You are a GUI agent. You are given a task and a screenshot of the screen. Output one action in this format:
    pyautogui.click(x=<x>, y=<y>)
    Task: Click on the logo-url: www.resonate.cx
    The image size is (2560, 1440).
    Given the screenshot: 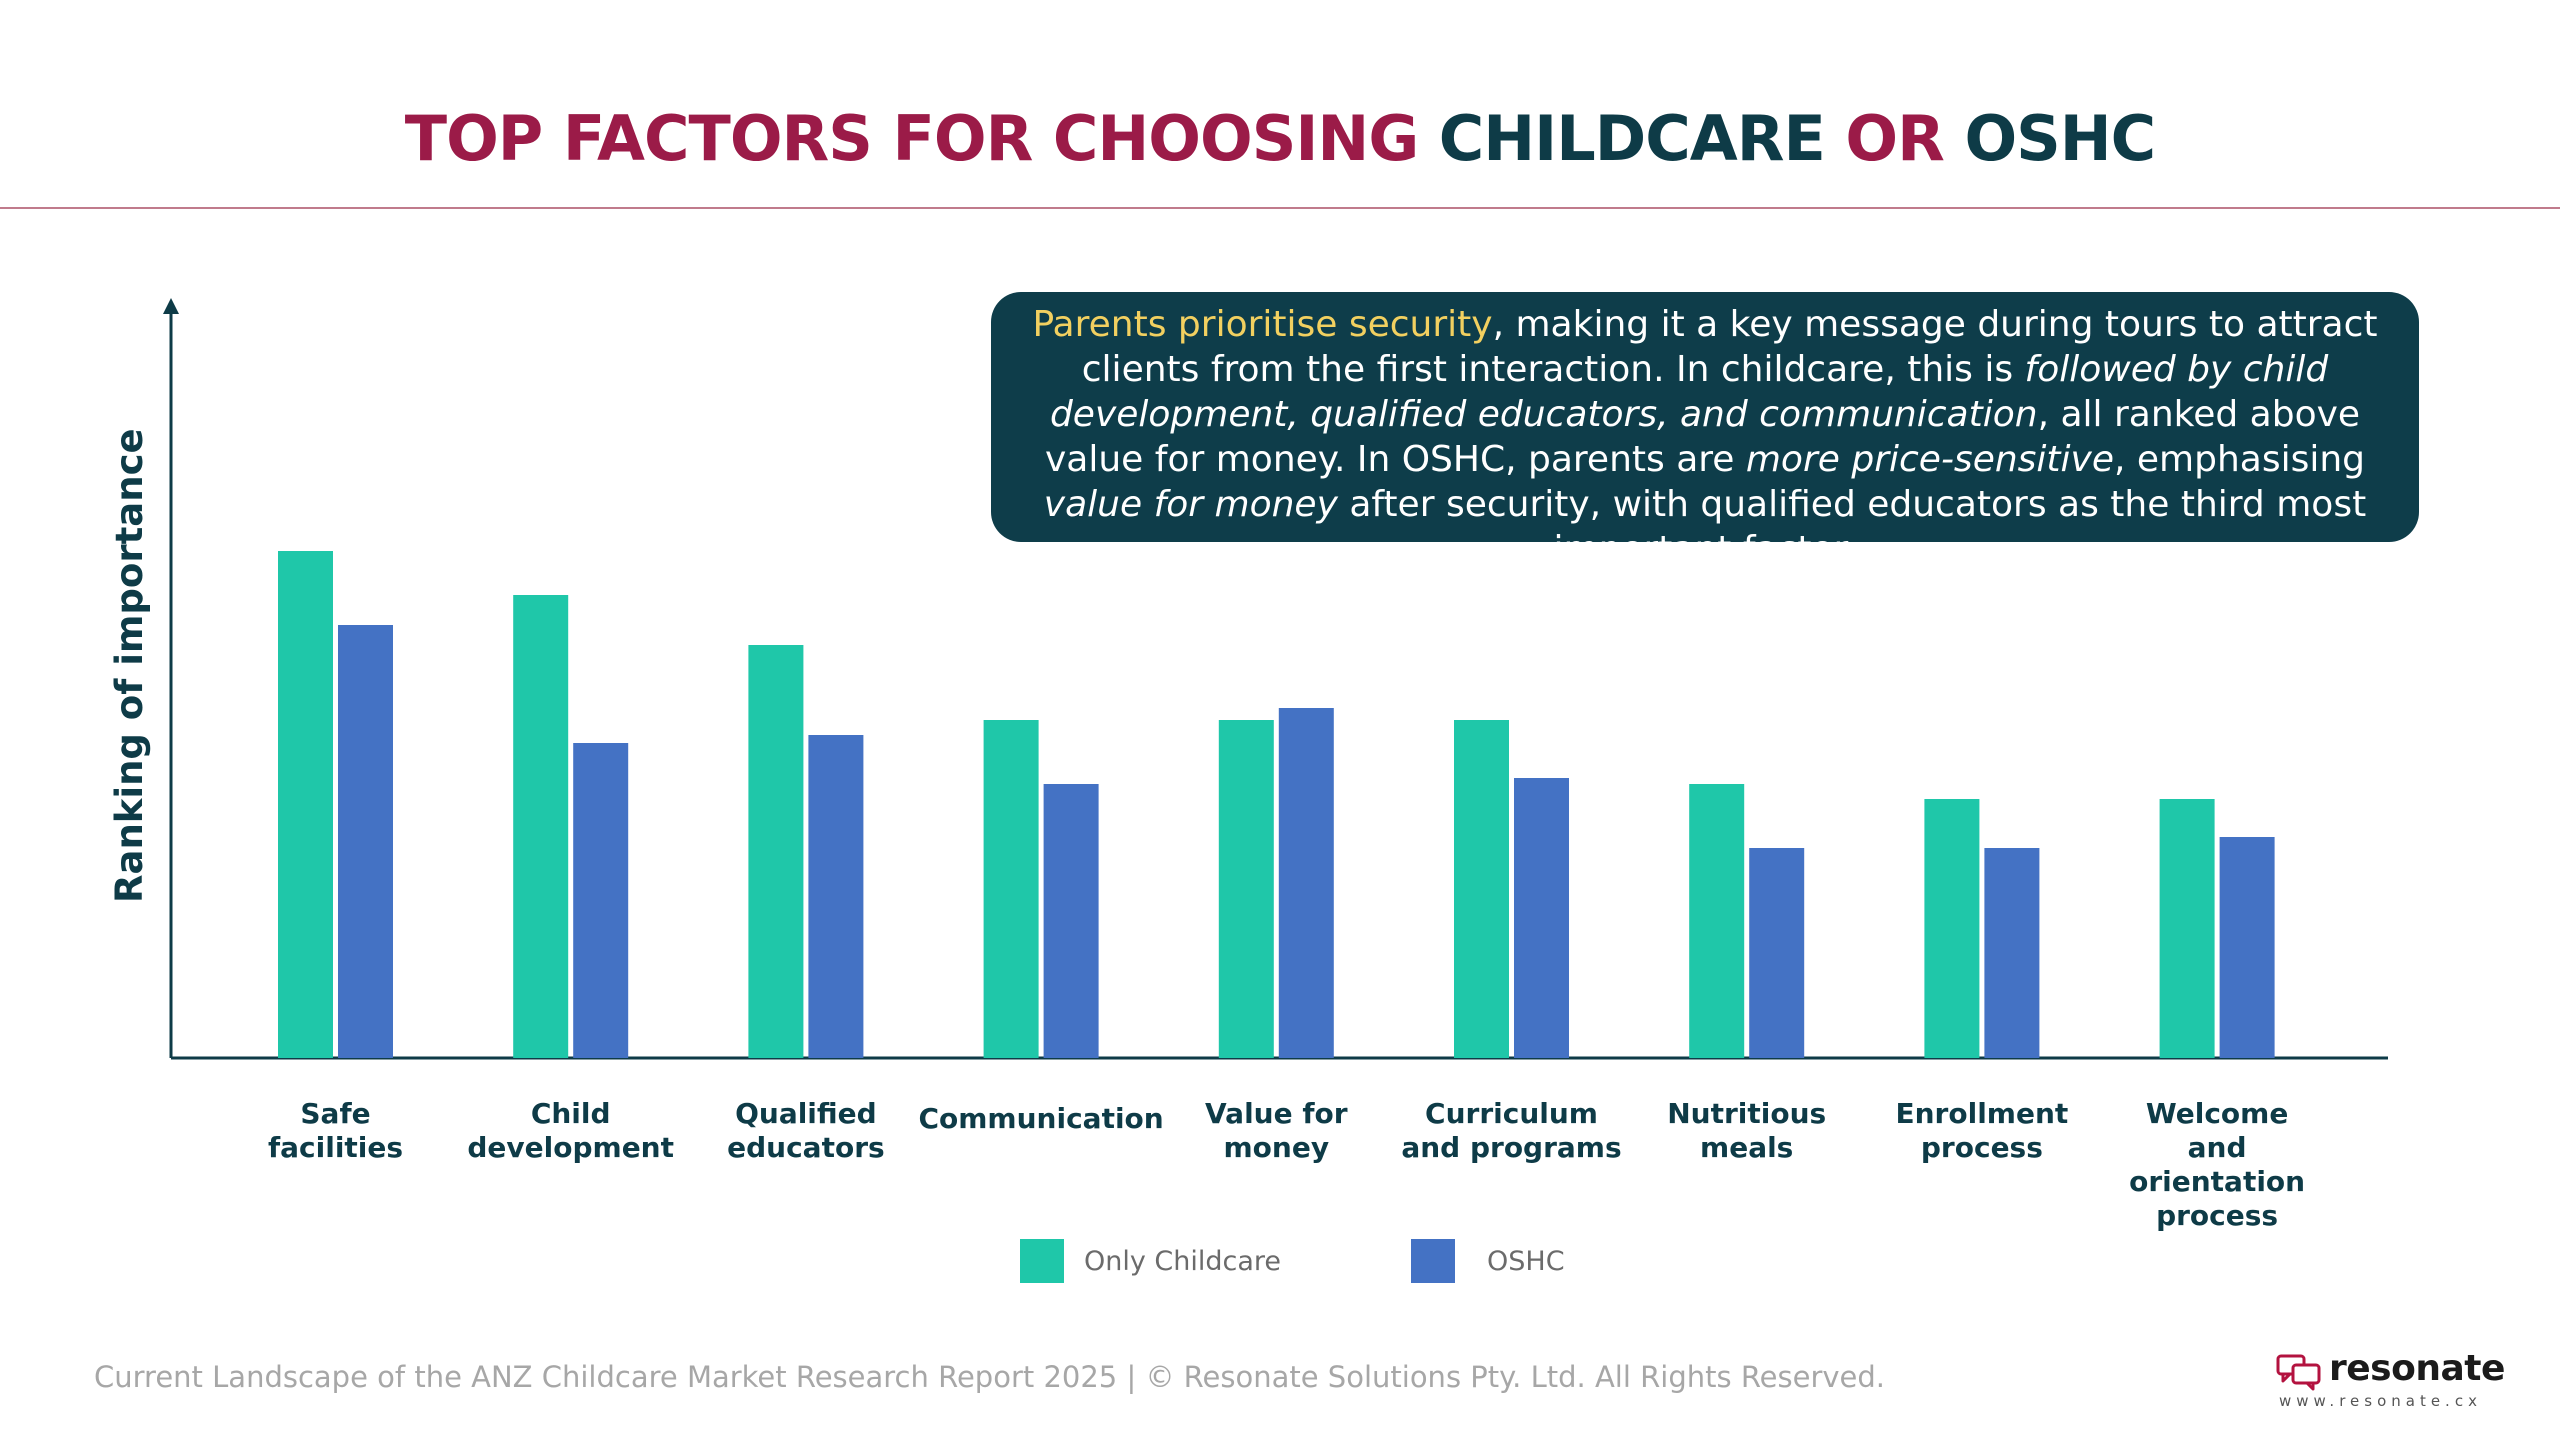 What is the action you would take?
    pyautogui.click(x=2380, y=1401)
    